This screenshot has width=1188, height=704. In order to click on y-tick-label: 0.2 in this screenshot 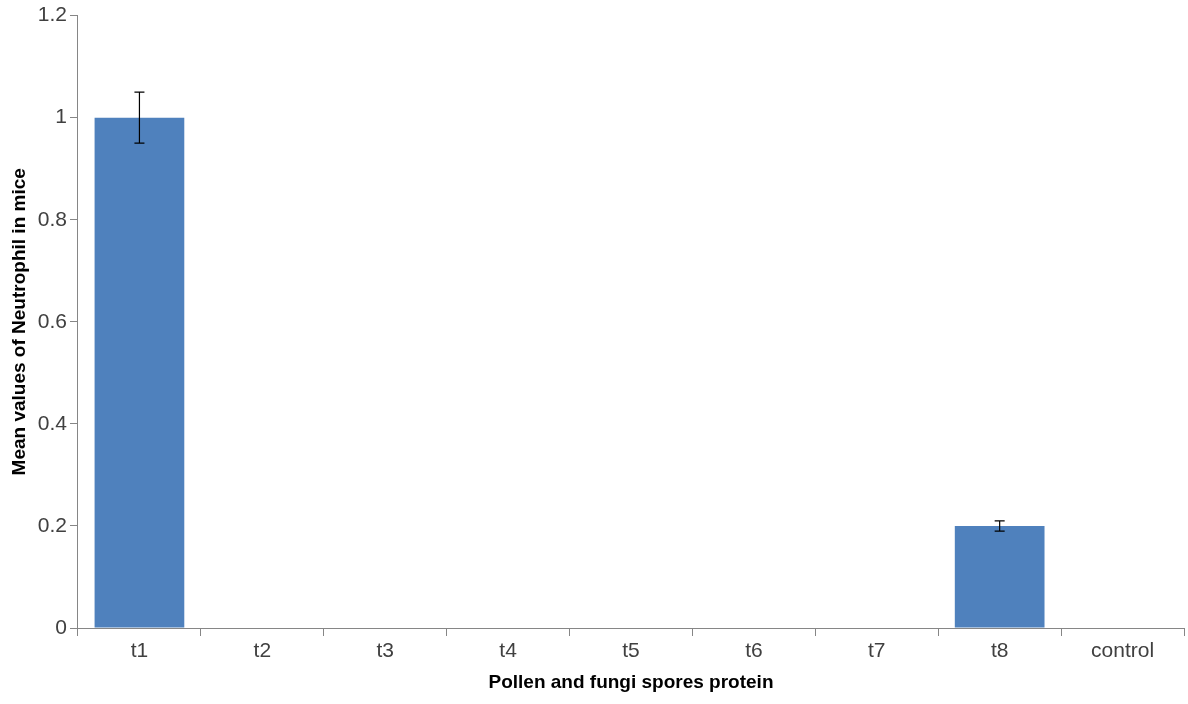, I will do `click(52, 524)`.